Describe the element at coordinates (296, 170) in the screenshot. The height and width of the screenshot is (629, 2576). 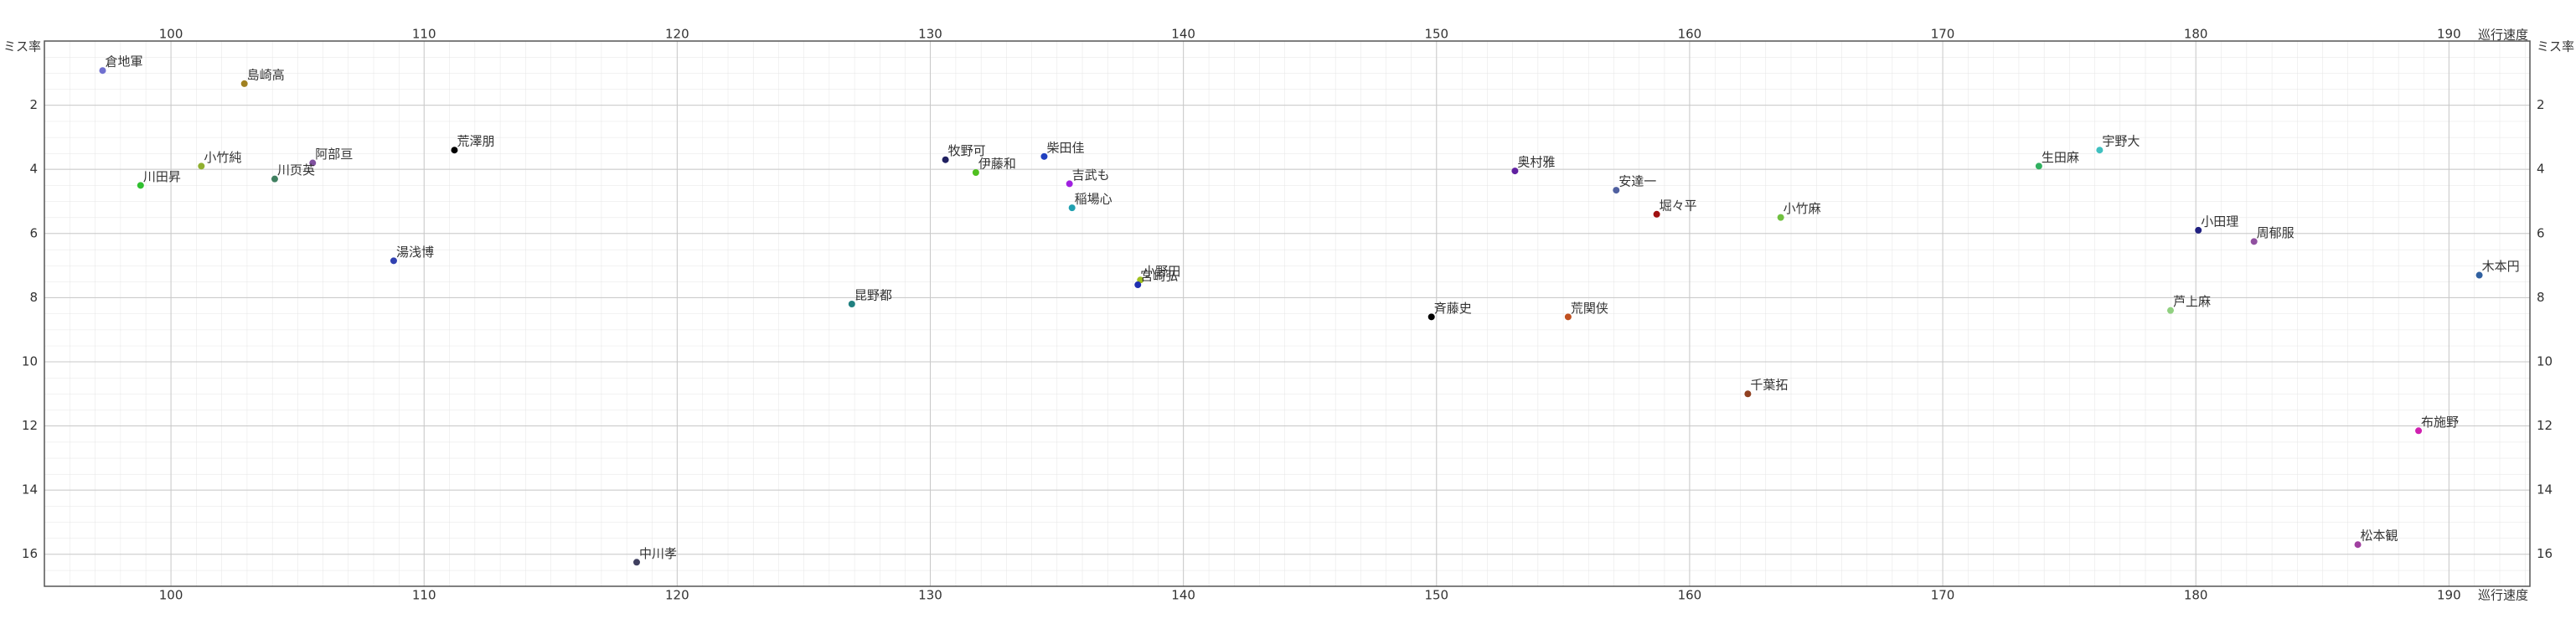
I see `point-label: 川页英` at that location.